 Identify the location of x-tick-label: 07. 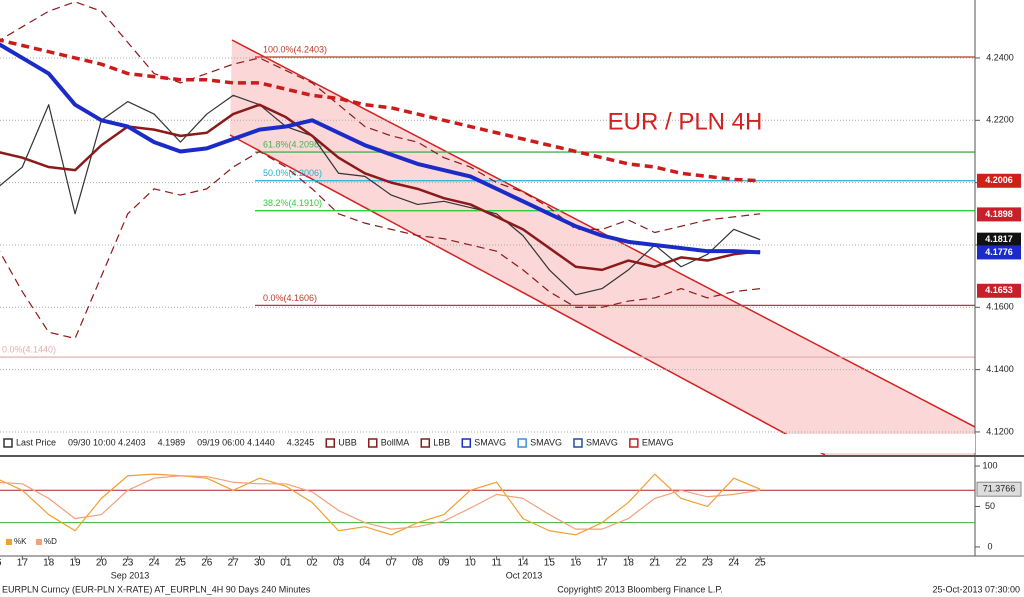
(392, 563).